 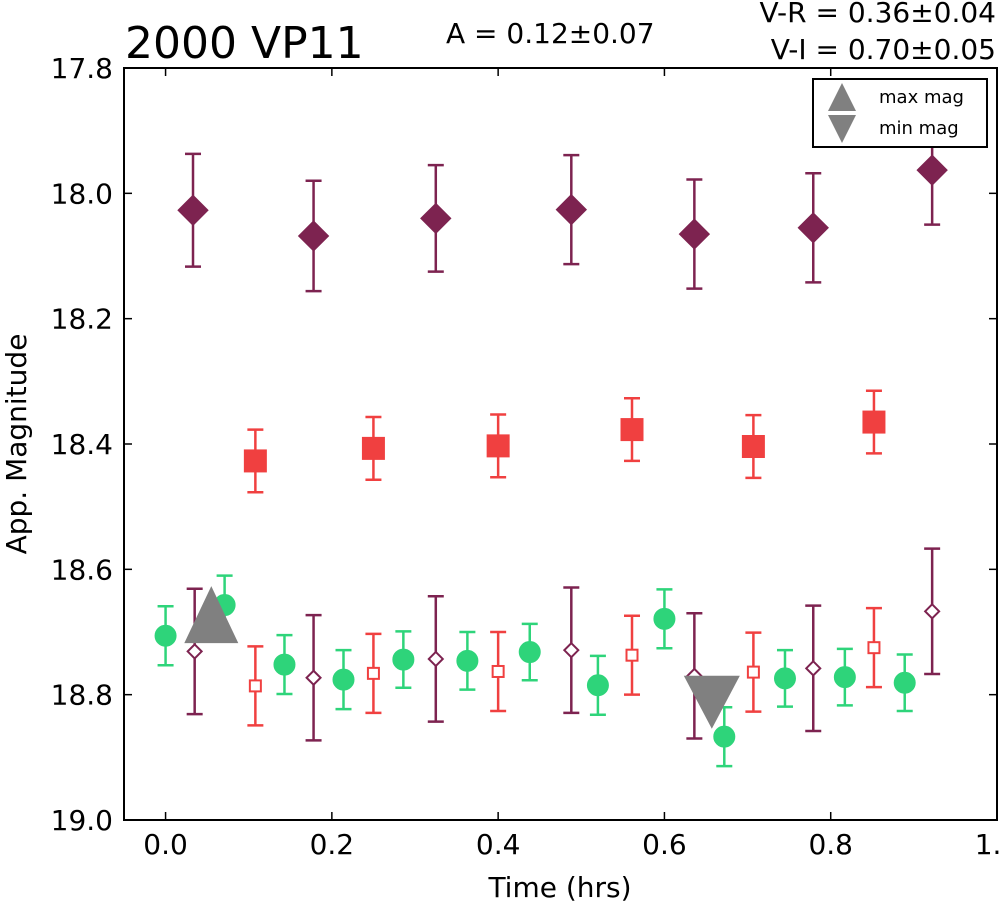 I want to click on legend-max-mag-icon, so click(x=842, y=97).